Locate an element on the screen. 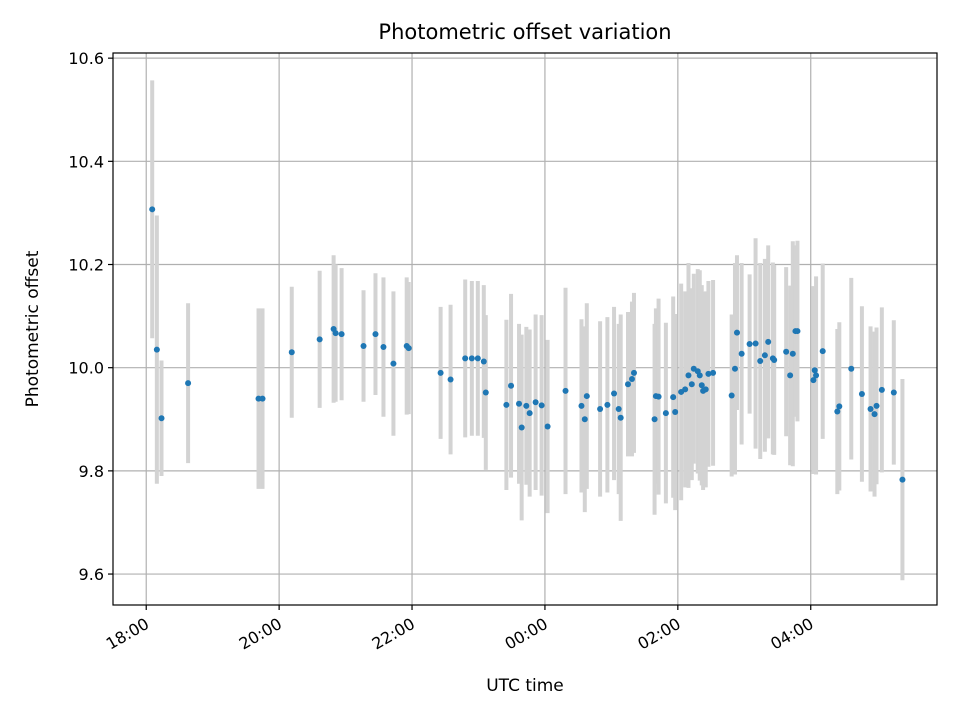 The height and width of the screenshot is (720, 960). y-tick-label: 10.6 is located at coordinates (86, 58).